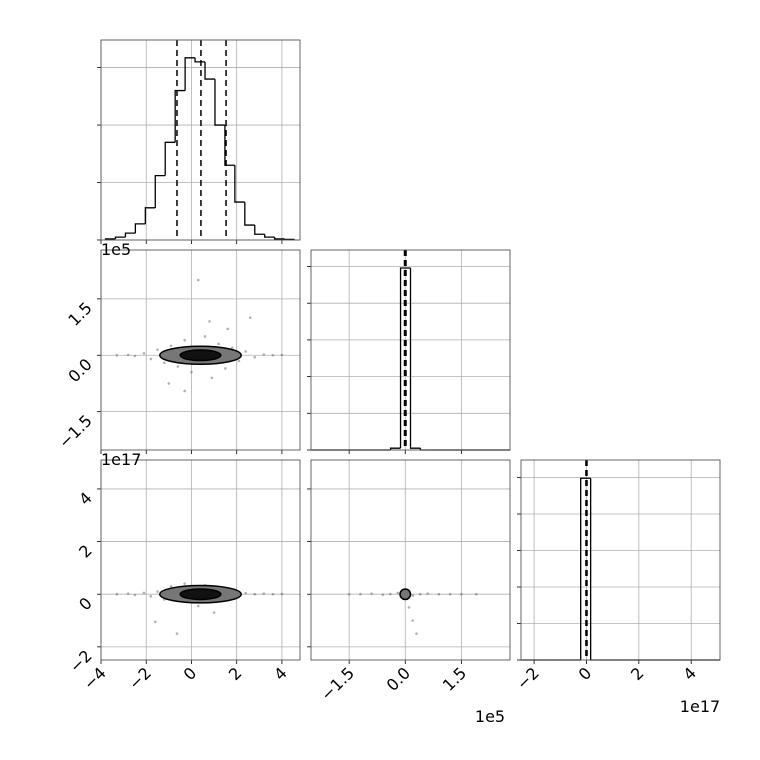  What do you see at coordinates (700, 706) in the screenshot?
I see `x-offset-label: 1e17` at bounding box center [700, 706].